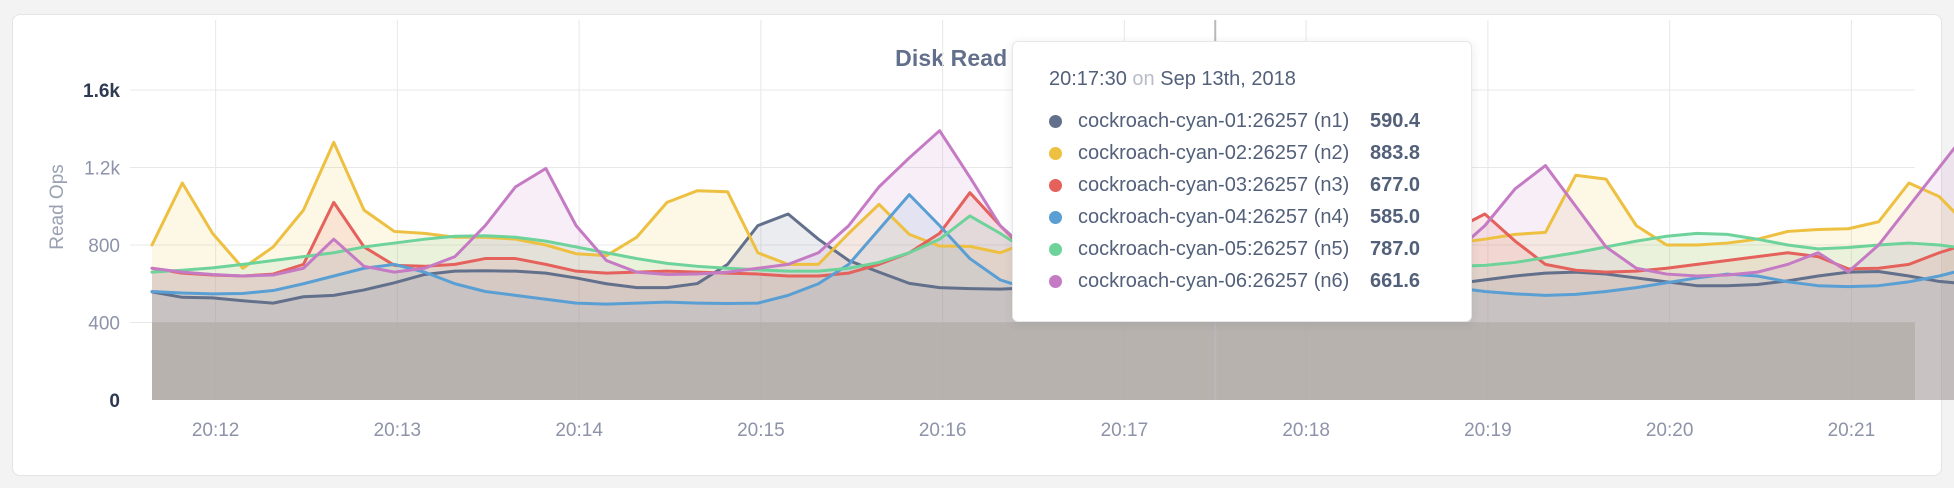  What do you see at coordinates (101, 91) in the screenshot?
I see `y-axis-tick-label: 1.6k` at bounding box center [101, 91].